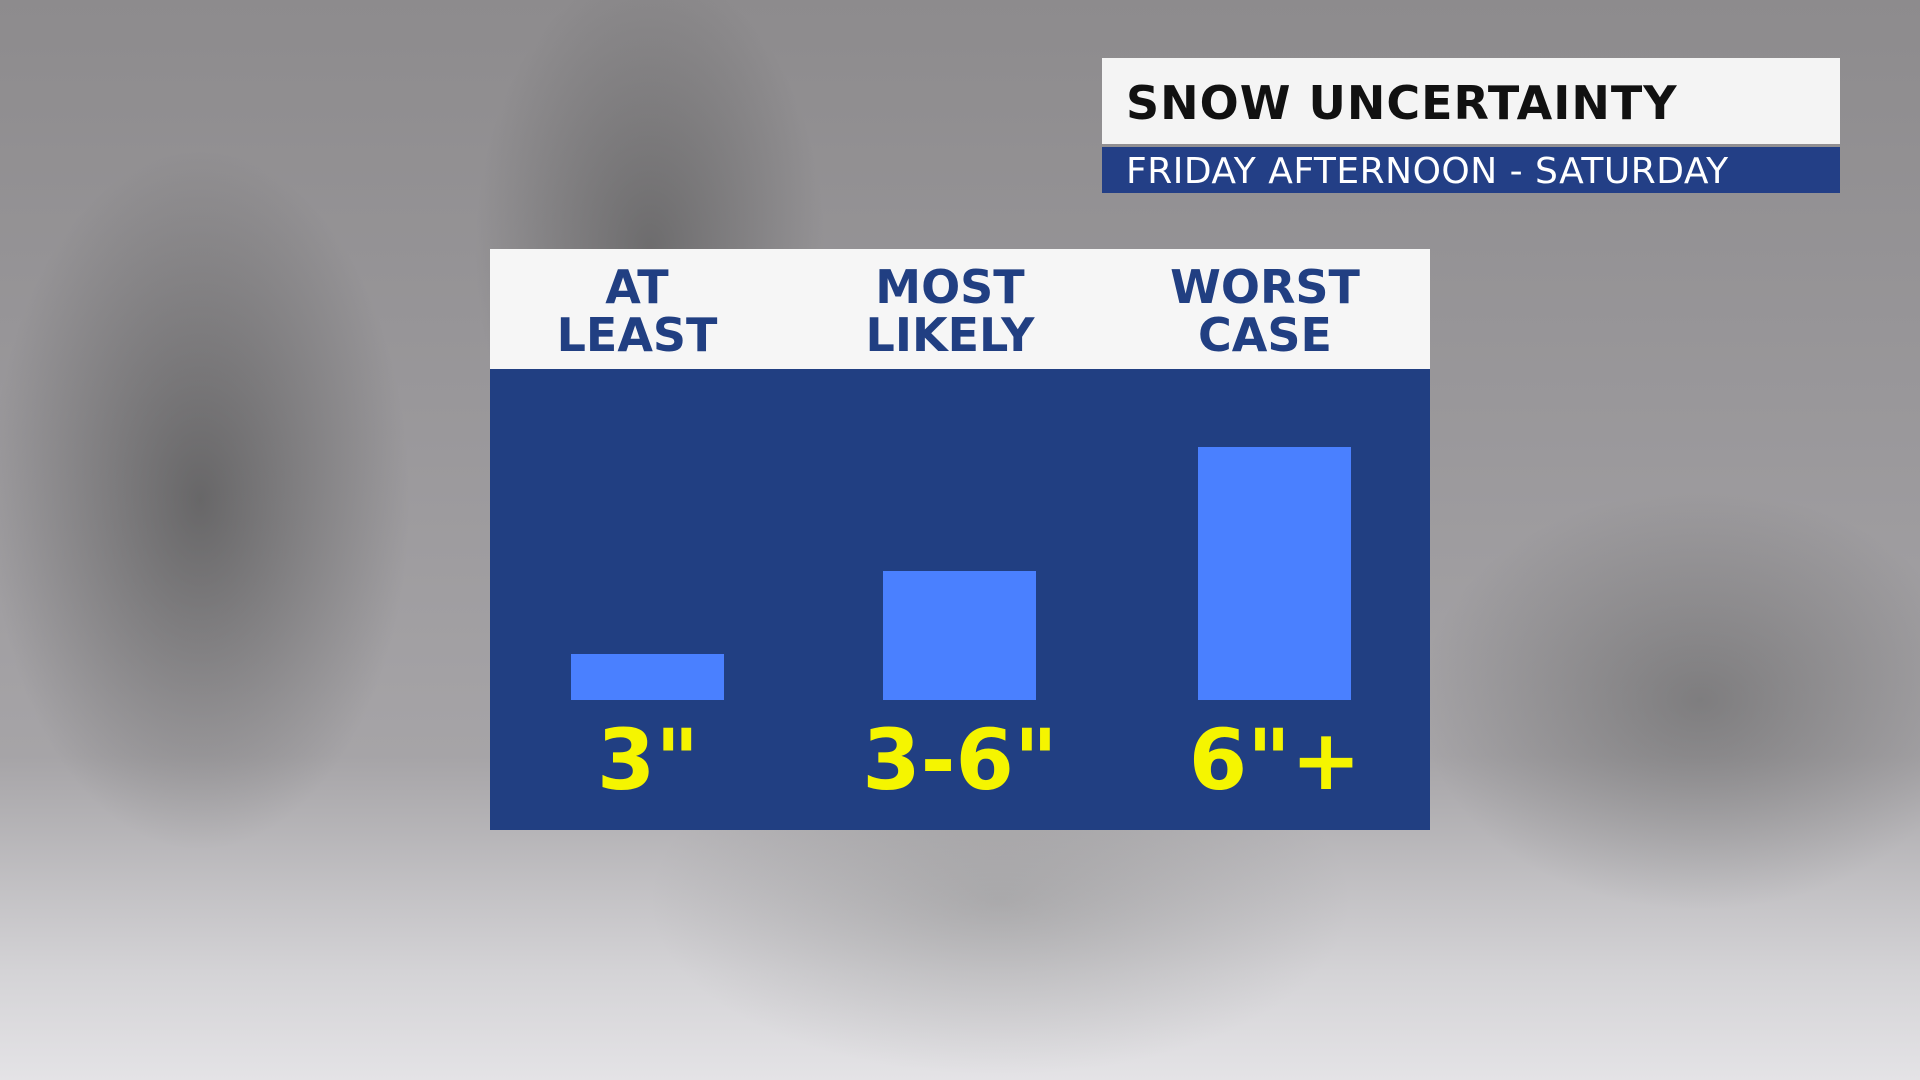 This screenshot has height=1080, width=1920. I want to click on category-header: AT LEAST MOST LIKELY WORST CASE, so click(960, 309).